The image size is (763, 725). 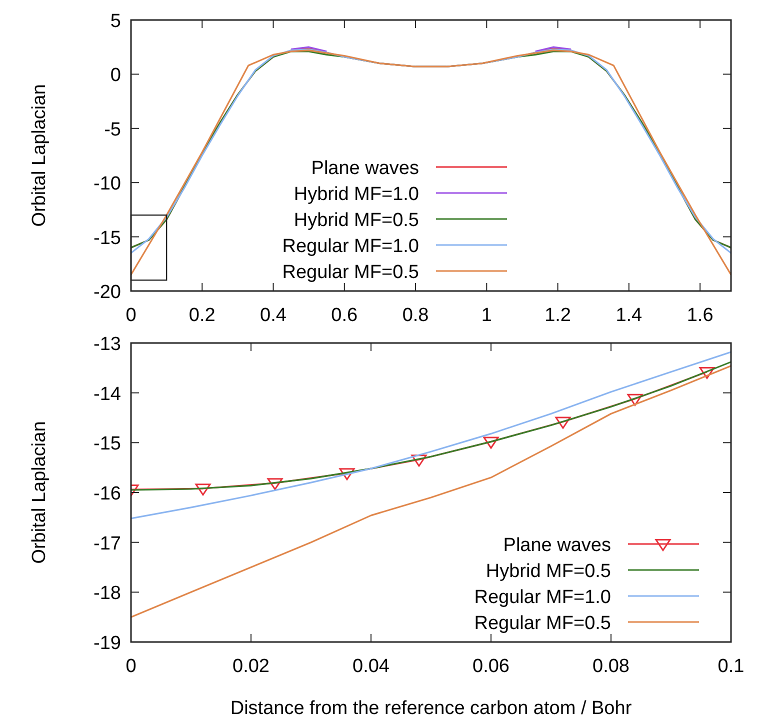 I want to click on x-tick-label: 0.02, so click(x=251, y=666).